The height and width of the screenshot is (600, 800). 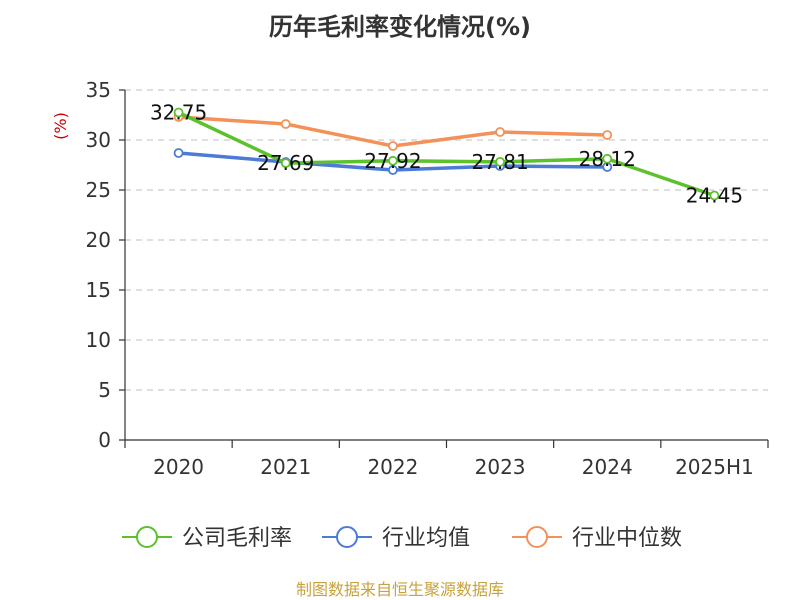 I want to click on data-label: 28.12, so click(x=607, y=159).